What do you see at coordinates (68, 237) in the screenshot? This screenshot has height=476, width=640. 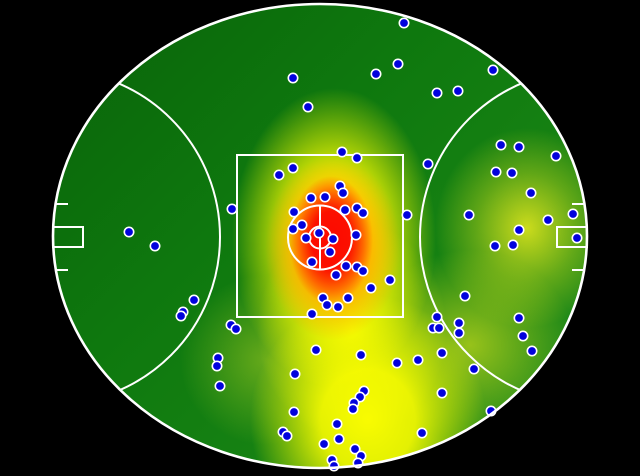 I see `goal-square` at bounding box center [68, 237].